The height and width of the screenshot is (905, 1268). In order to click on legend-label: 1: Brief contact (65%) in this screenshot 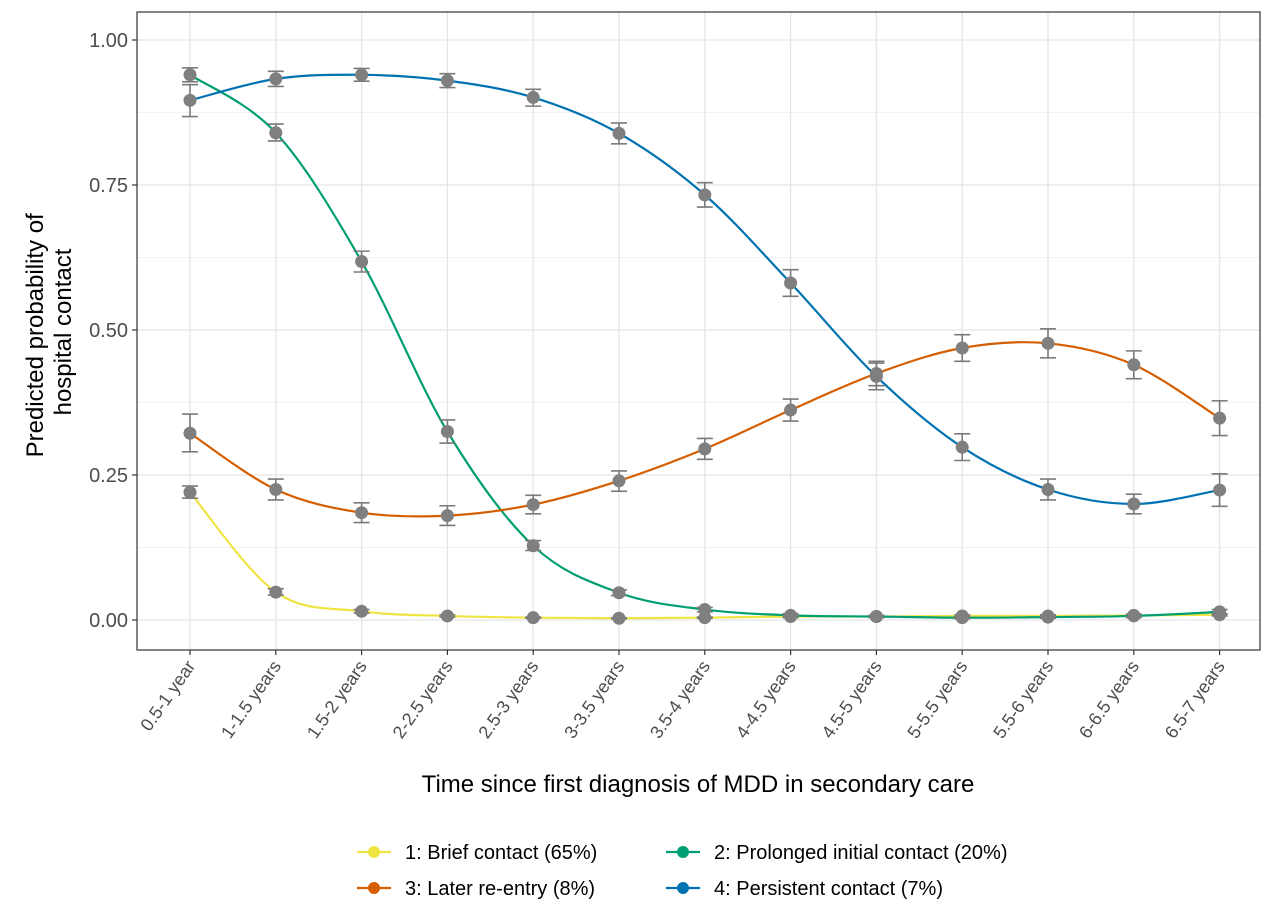, I will do `click(501, 853)`.